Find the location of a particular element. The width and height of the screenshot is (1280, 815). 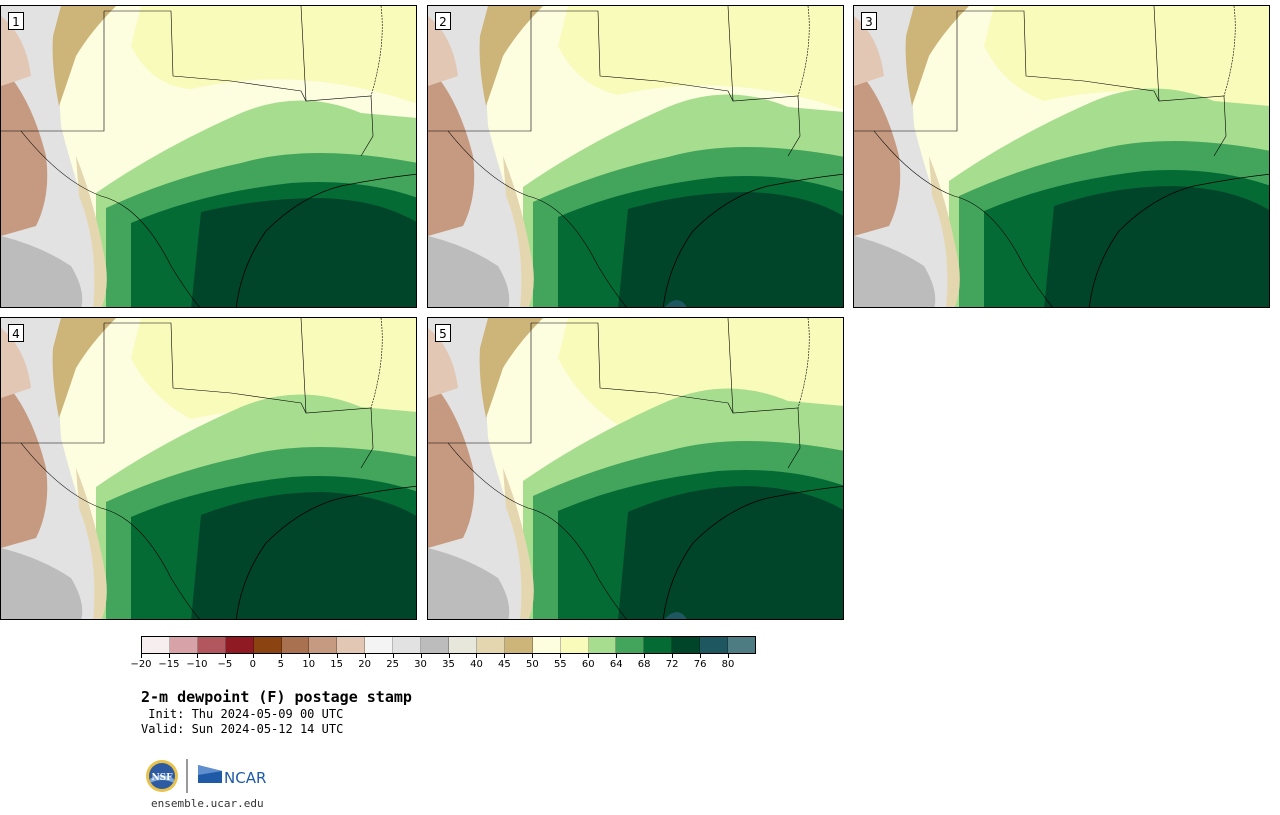

colorbar-tick-label: 15 is located at coordinates (337, 664).